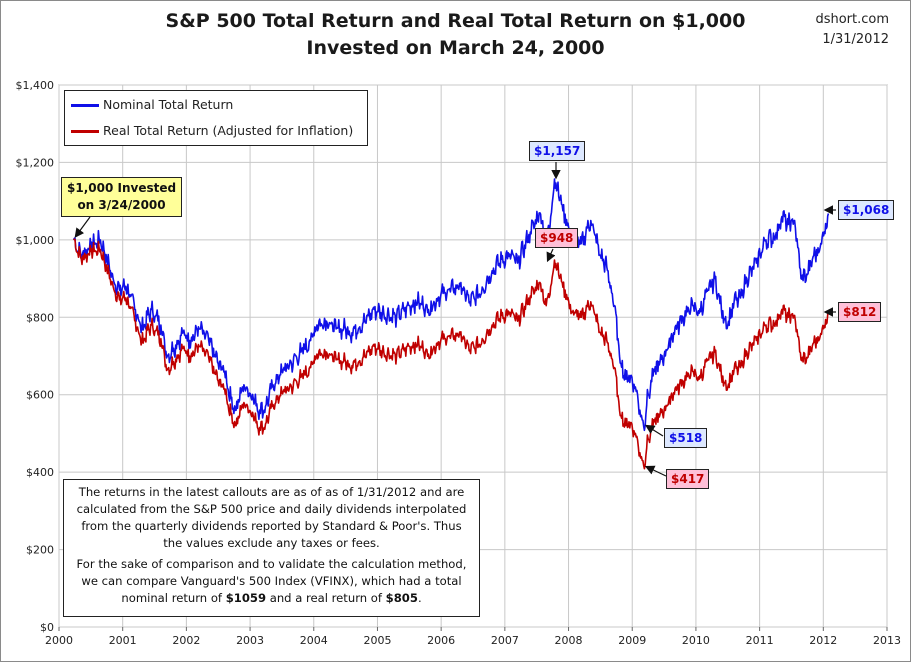 The height and width of the screenshot is (662, 911). I want to click on x-tick-label: 2007, so click(505, 640).